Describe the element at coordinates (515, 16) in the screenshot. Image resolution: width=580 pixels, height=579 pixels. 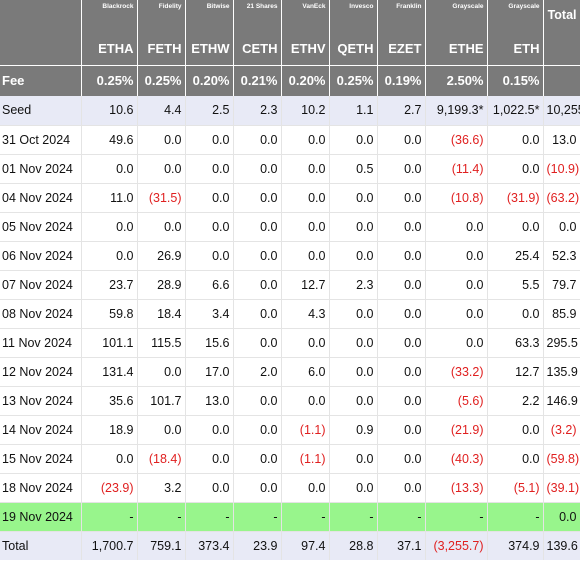
I see `issuer-header-cell: Grayscale` at that location.